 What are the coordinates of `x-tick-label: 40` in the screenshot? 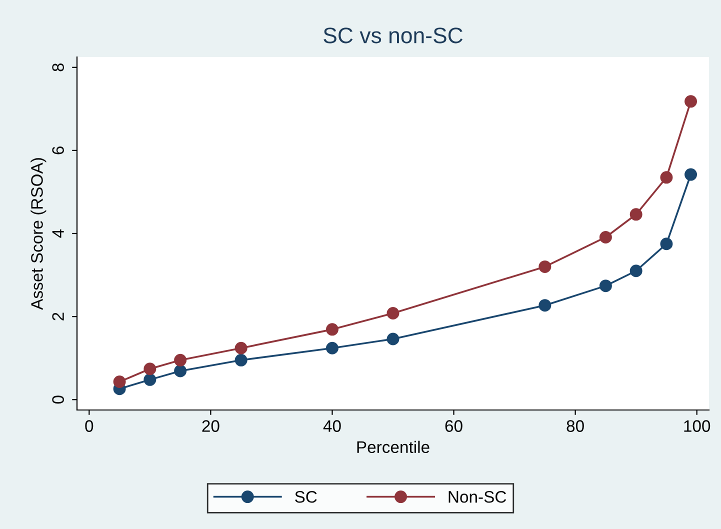 It's located at (332, 426).